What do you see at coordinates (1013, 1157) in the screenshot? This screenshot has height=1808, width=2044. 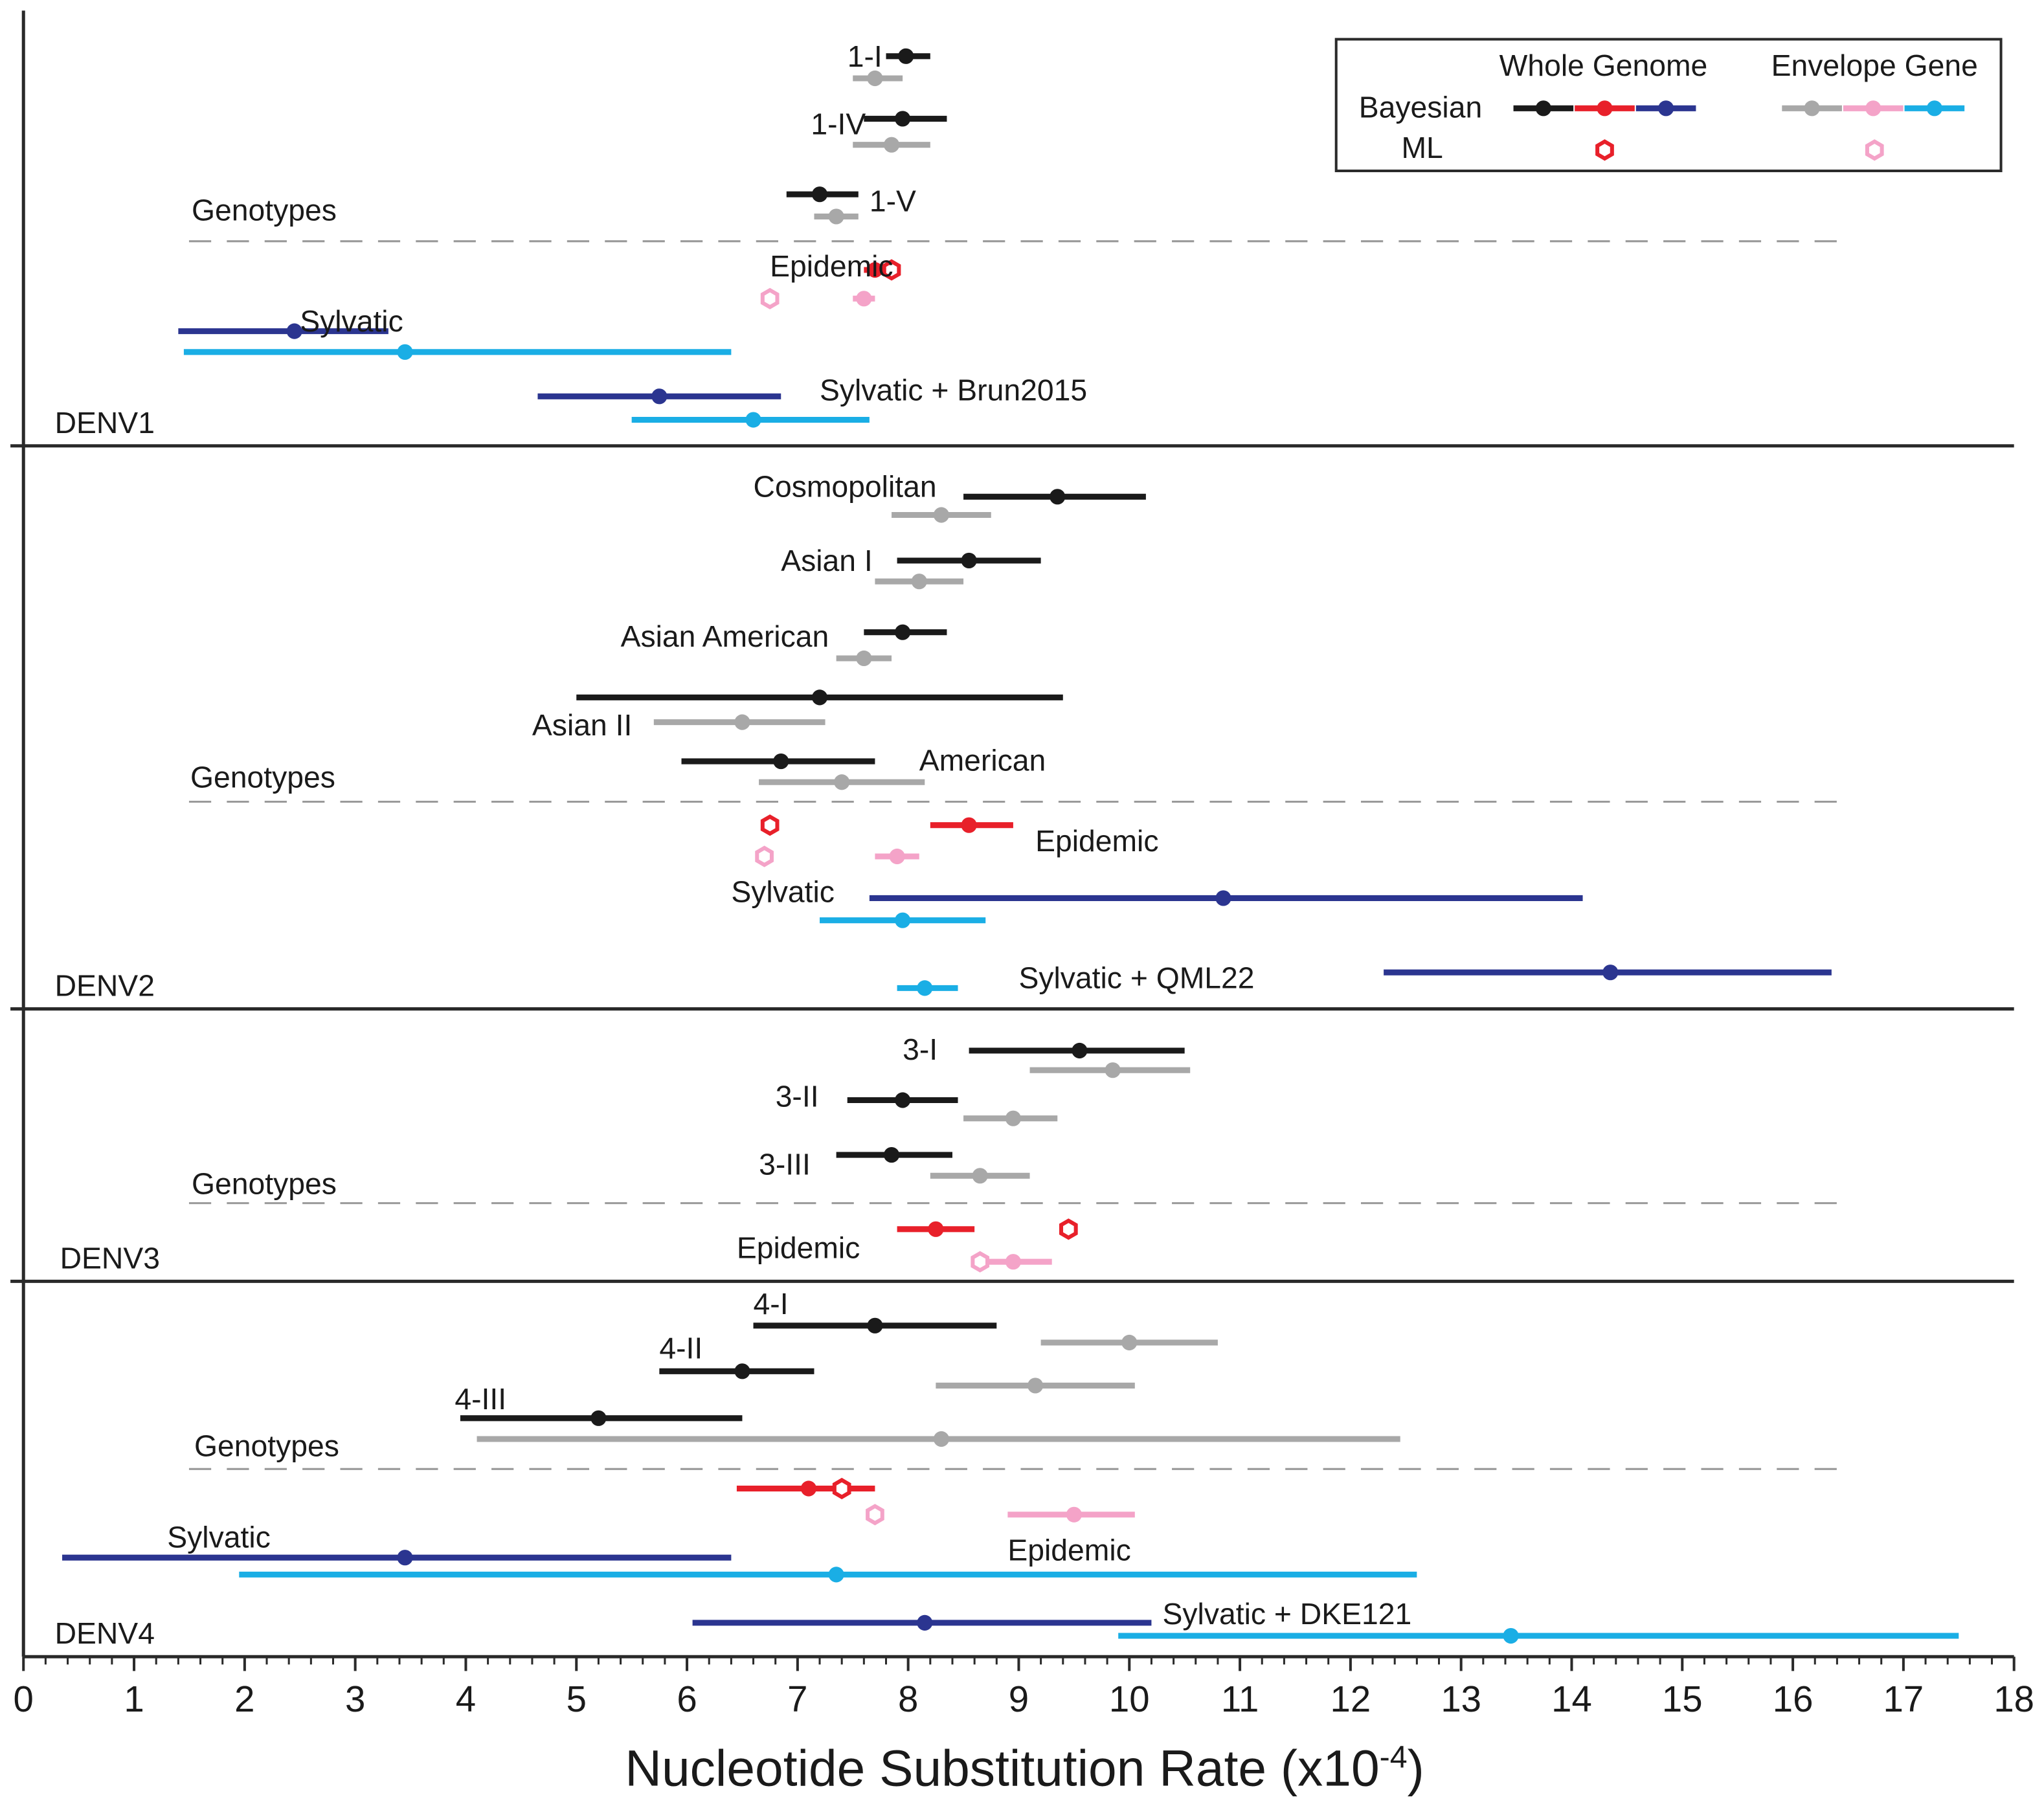 I see `panel-denv3-bars` at bounding box center [1013, 1157].